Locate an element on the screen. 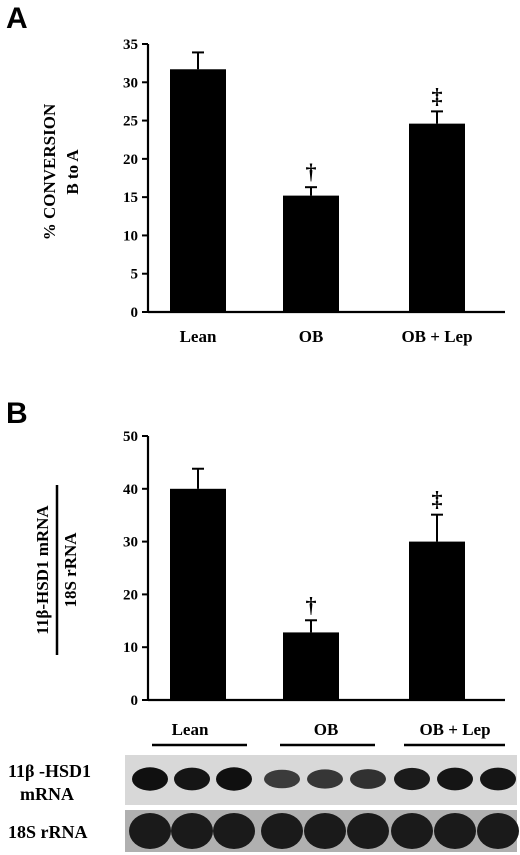  panel-a-category-labels: Lean OB OB + Lep is located at coordinates (326, 336).